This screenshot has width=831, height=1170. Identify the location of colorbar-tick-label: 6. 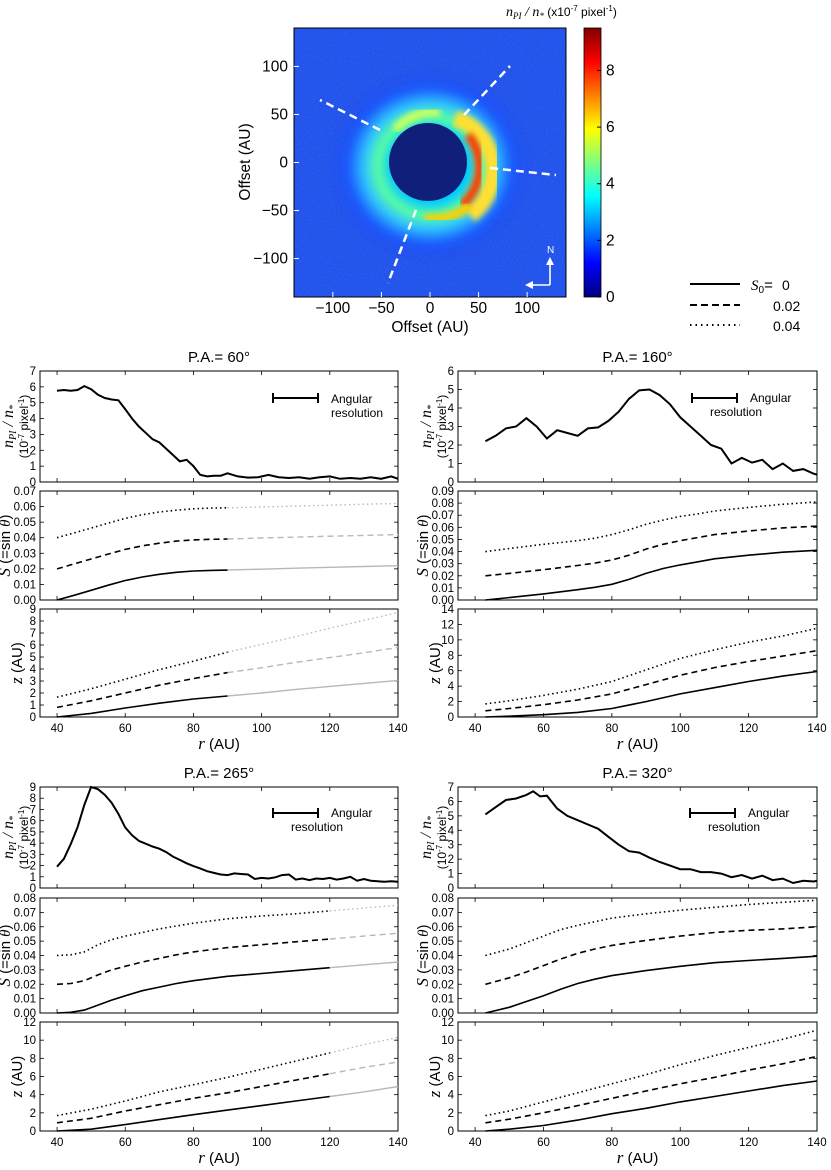
(610, 127).